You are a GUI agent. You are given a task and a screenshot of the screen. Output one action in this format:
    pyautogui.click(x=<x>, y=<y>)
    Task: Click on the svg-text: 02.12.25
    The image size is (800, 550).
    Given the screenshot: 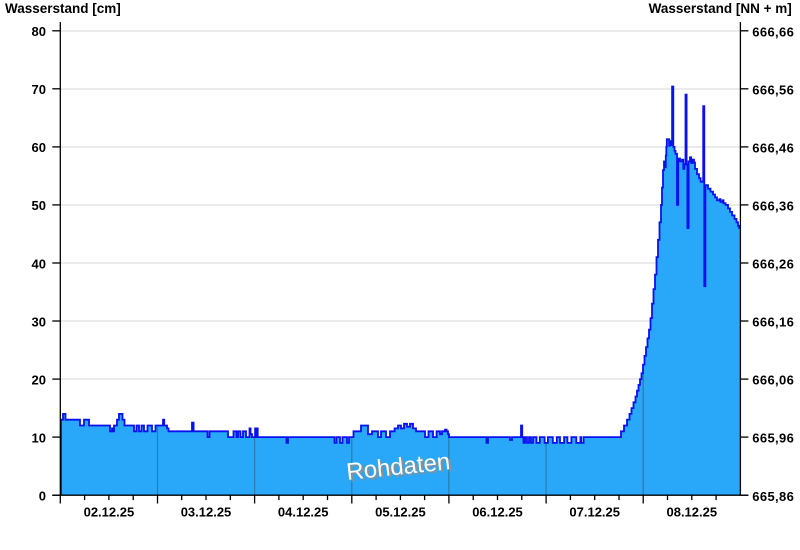 What is the action you would take?
    pyautogui.click(x=109, y=512)
    